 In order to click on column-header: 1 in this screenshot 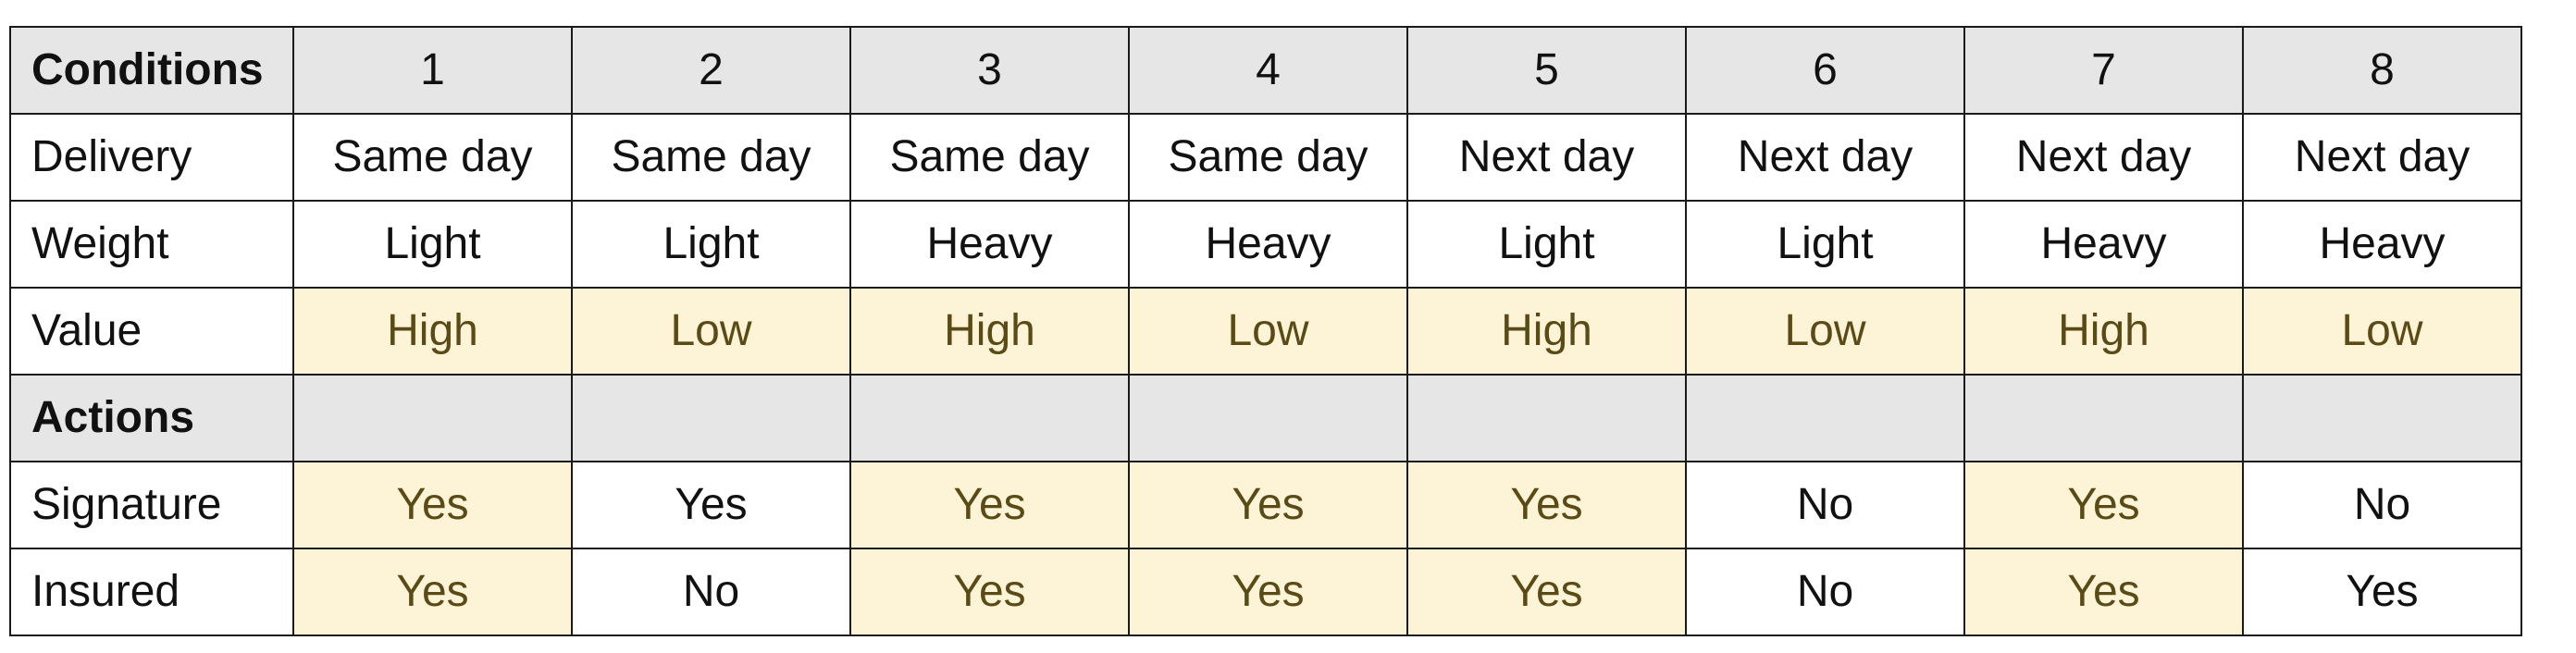, I will do `click(432, 70)`.